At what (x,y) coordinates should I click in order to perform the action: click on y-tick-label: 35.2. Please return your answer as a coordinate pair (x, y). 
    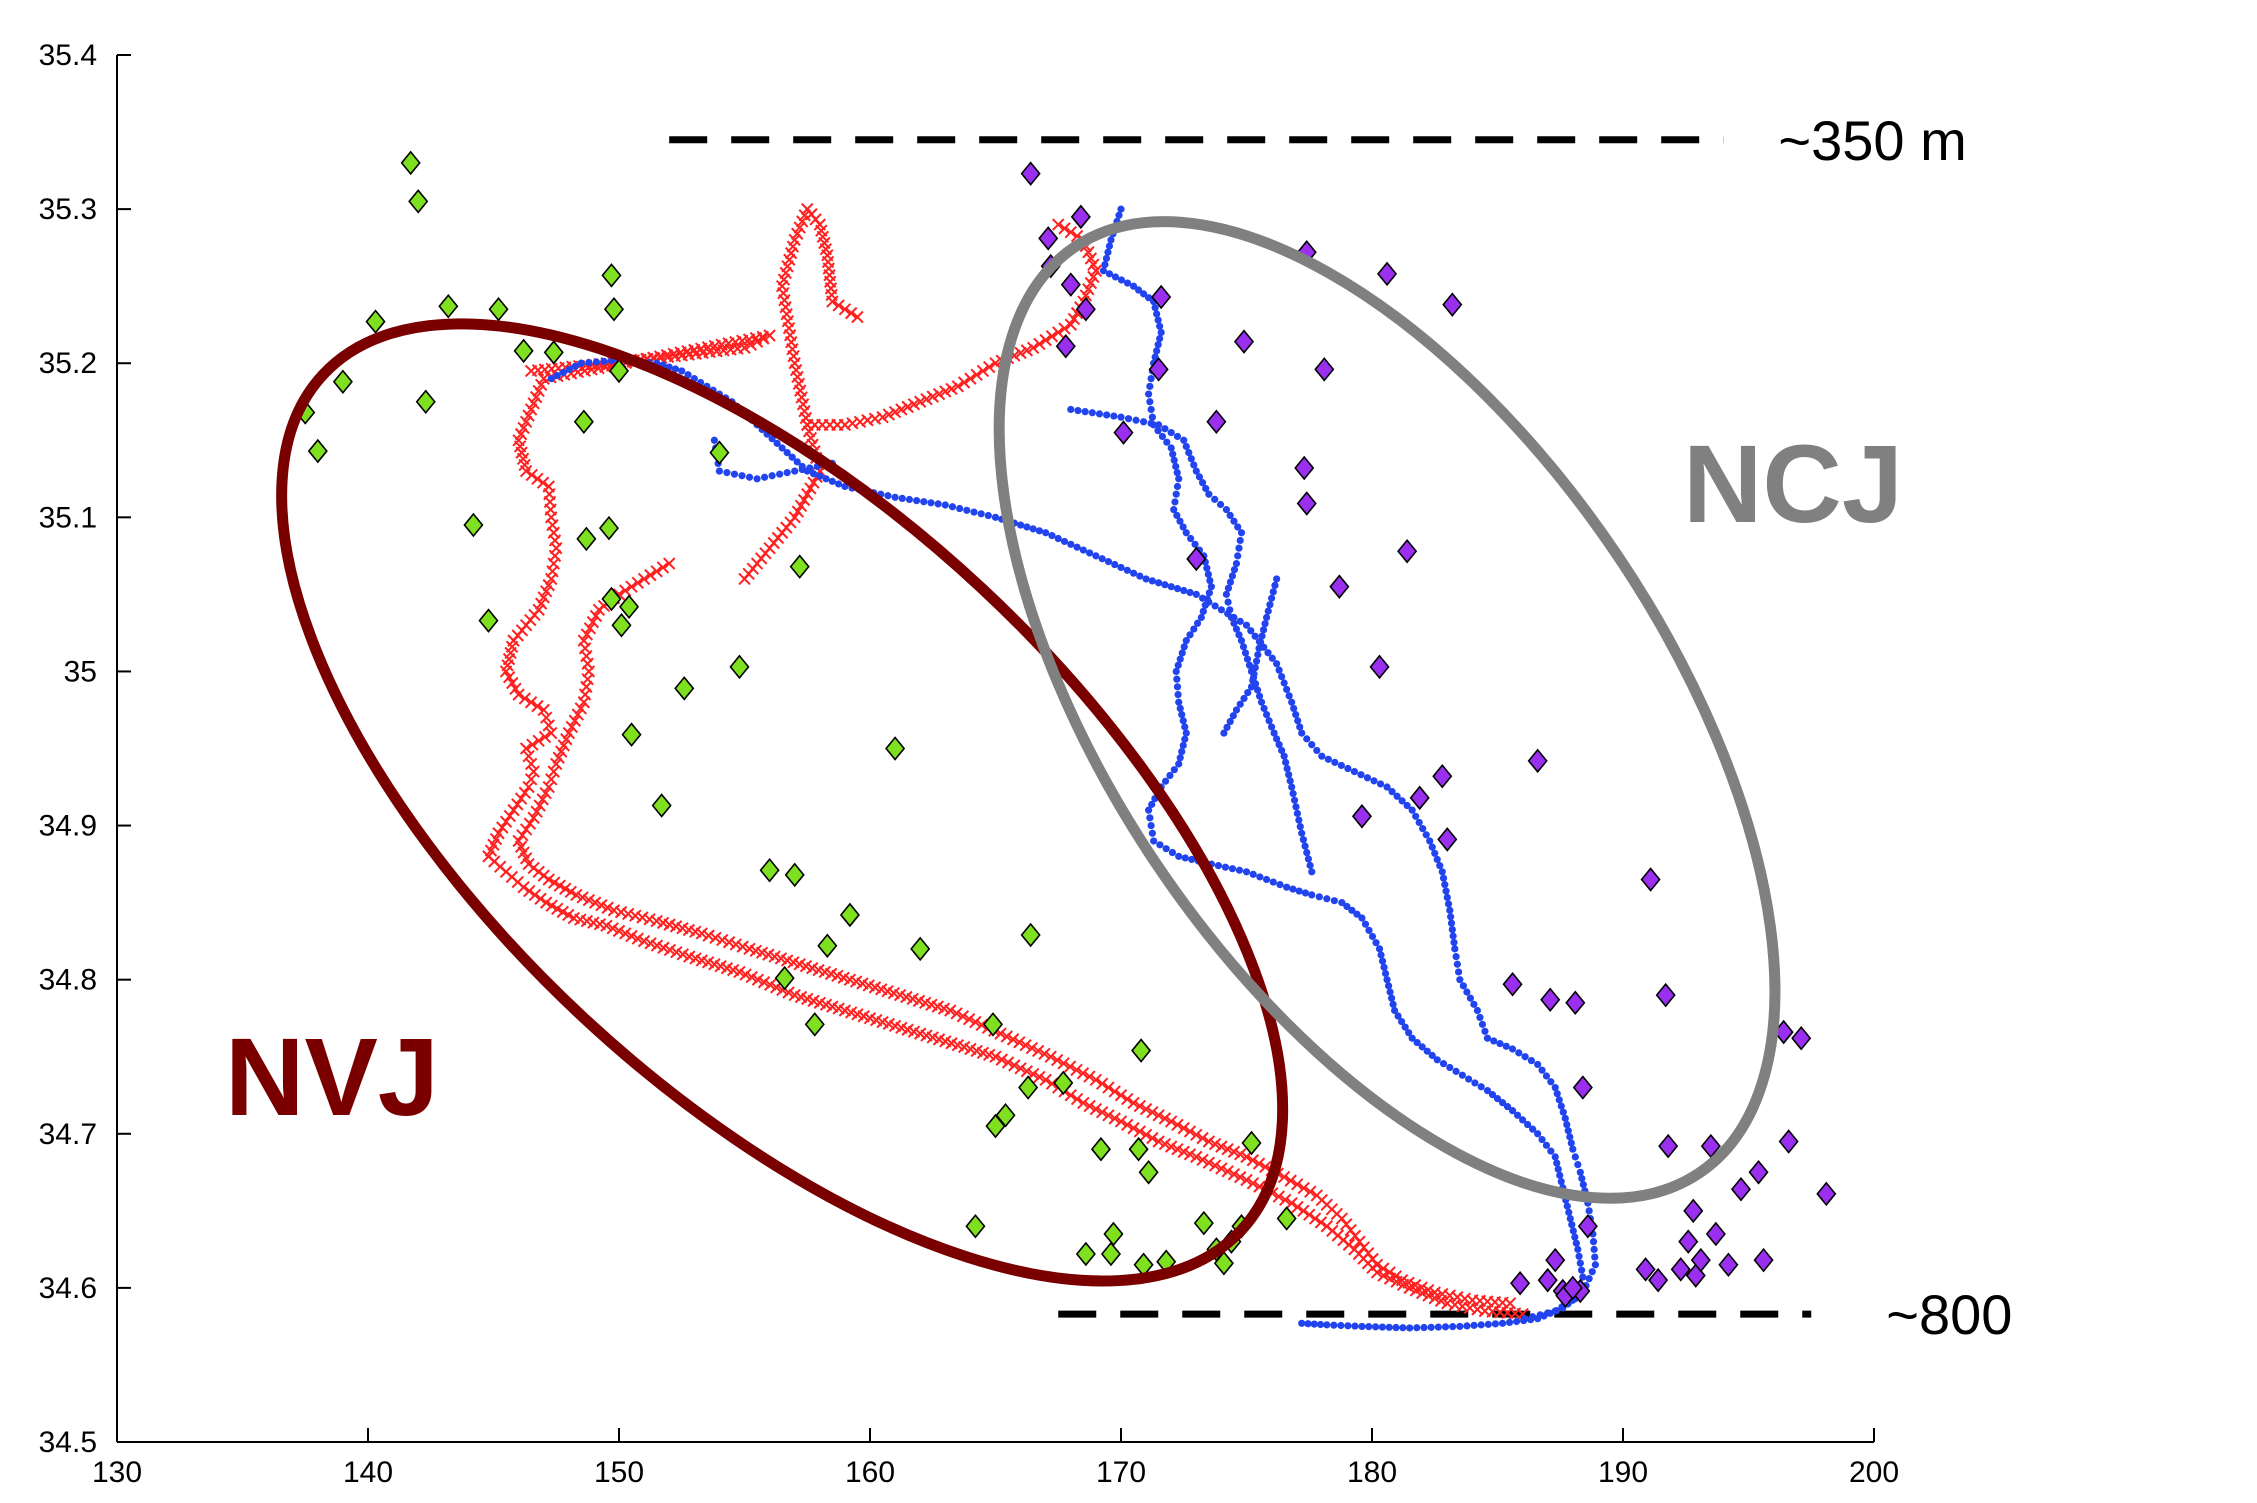
    Looking at the image, I should click on (68, 363).